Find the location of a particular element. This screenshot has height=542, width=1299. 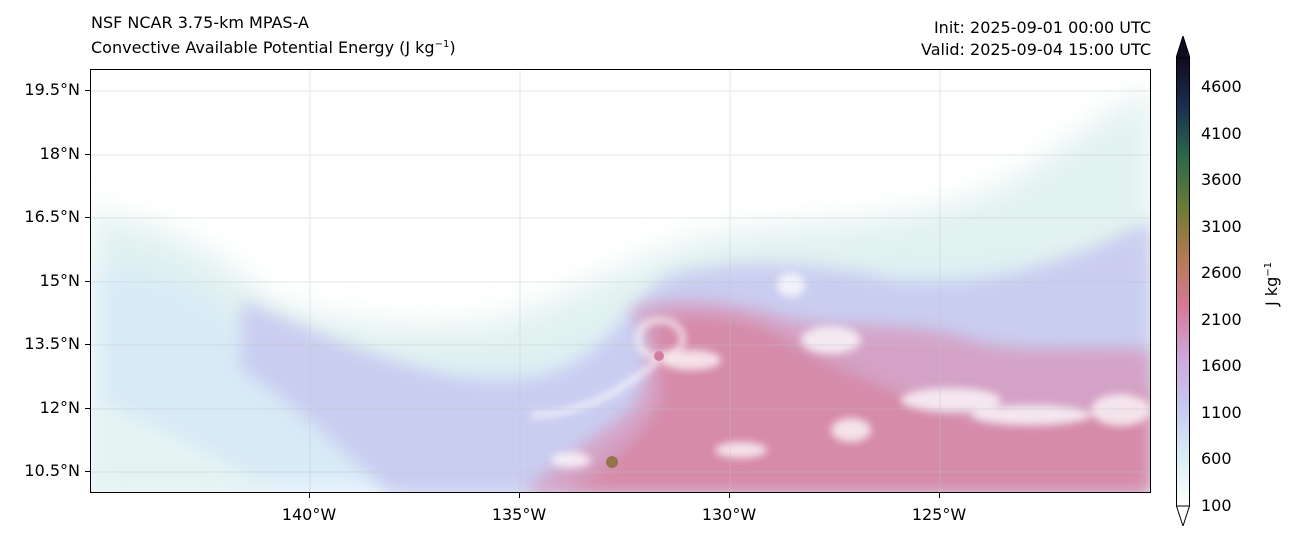

lat-label: 18°N is located at coordinates (59, 153).